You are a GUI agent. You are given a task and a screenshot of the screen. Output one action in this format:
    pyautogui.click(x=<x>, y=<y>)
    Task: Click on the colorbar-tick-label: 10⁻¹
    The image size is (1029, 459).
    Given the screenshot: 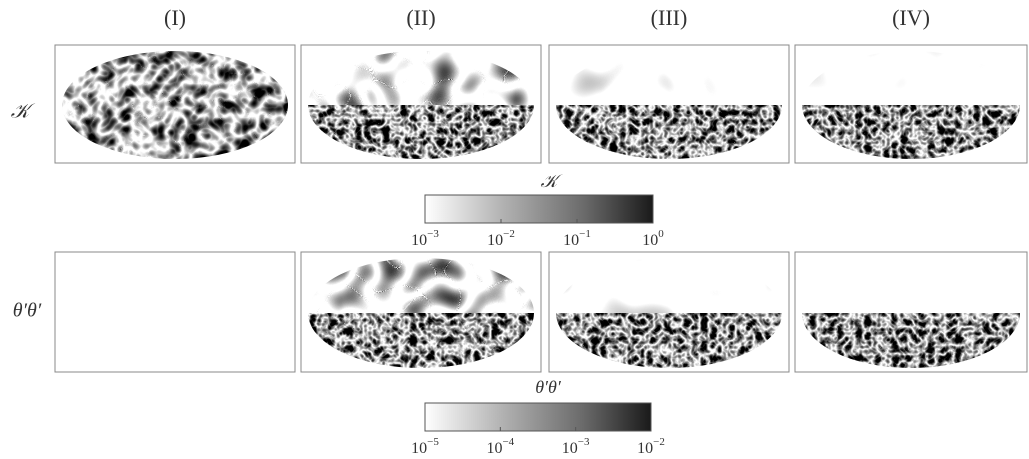 What is the action you would take?
    pyautogui.click(x=577, y=238)
    